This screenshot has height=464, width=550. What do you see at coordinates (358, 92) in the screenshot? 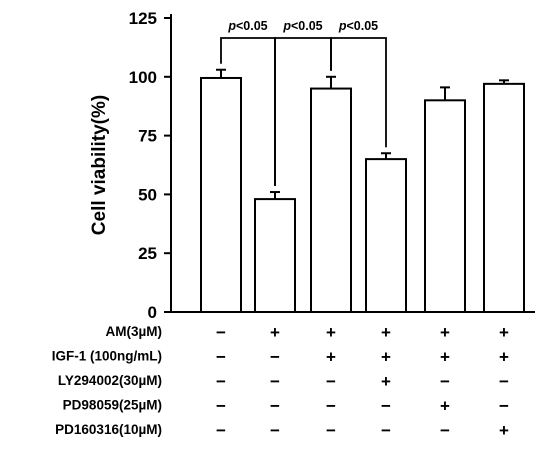
I see `significance-bracket` at bounding box center [358, 92].